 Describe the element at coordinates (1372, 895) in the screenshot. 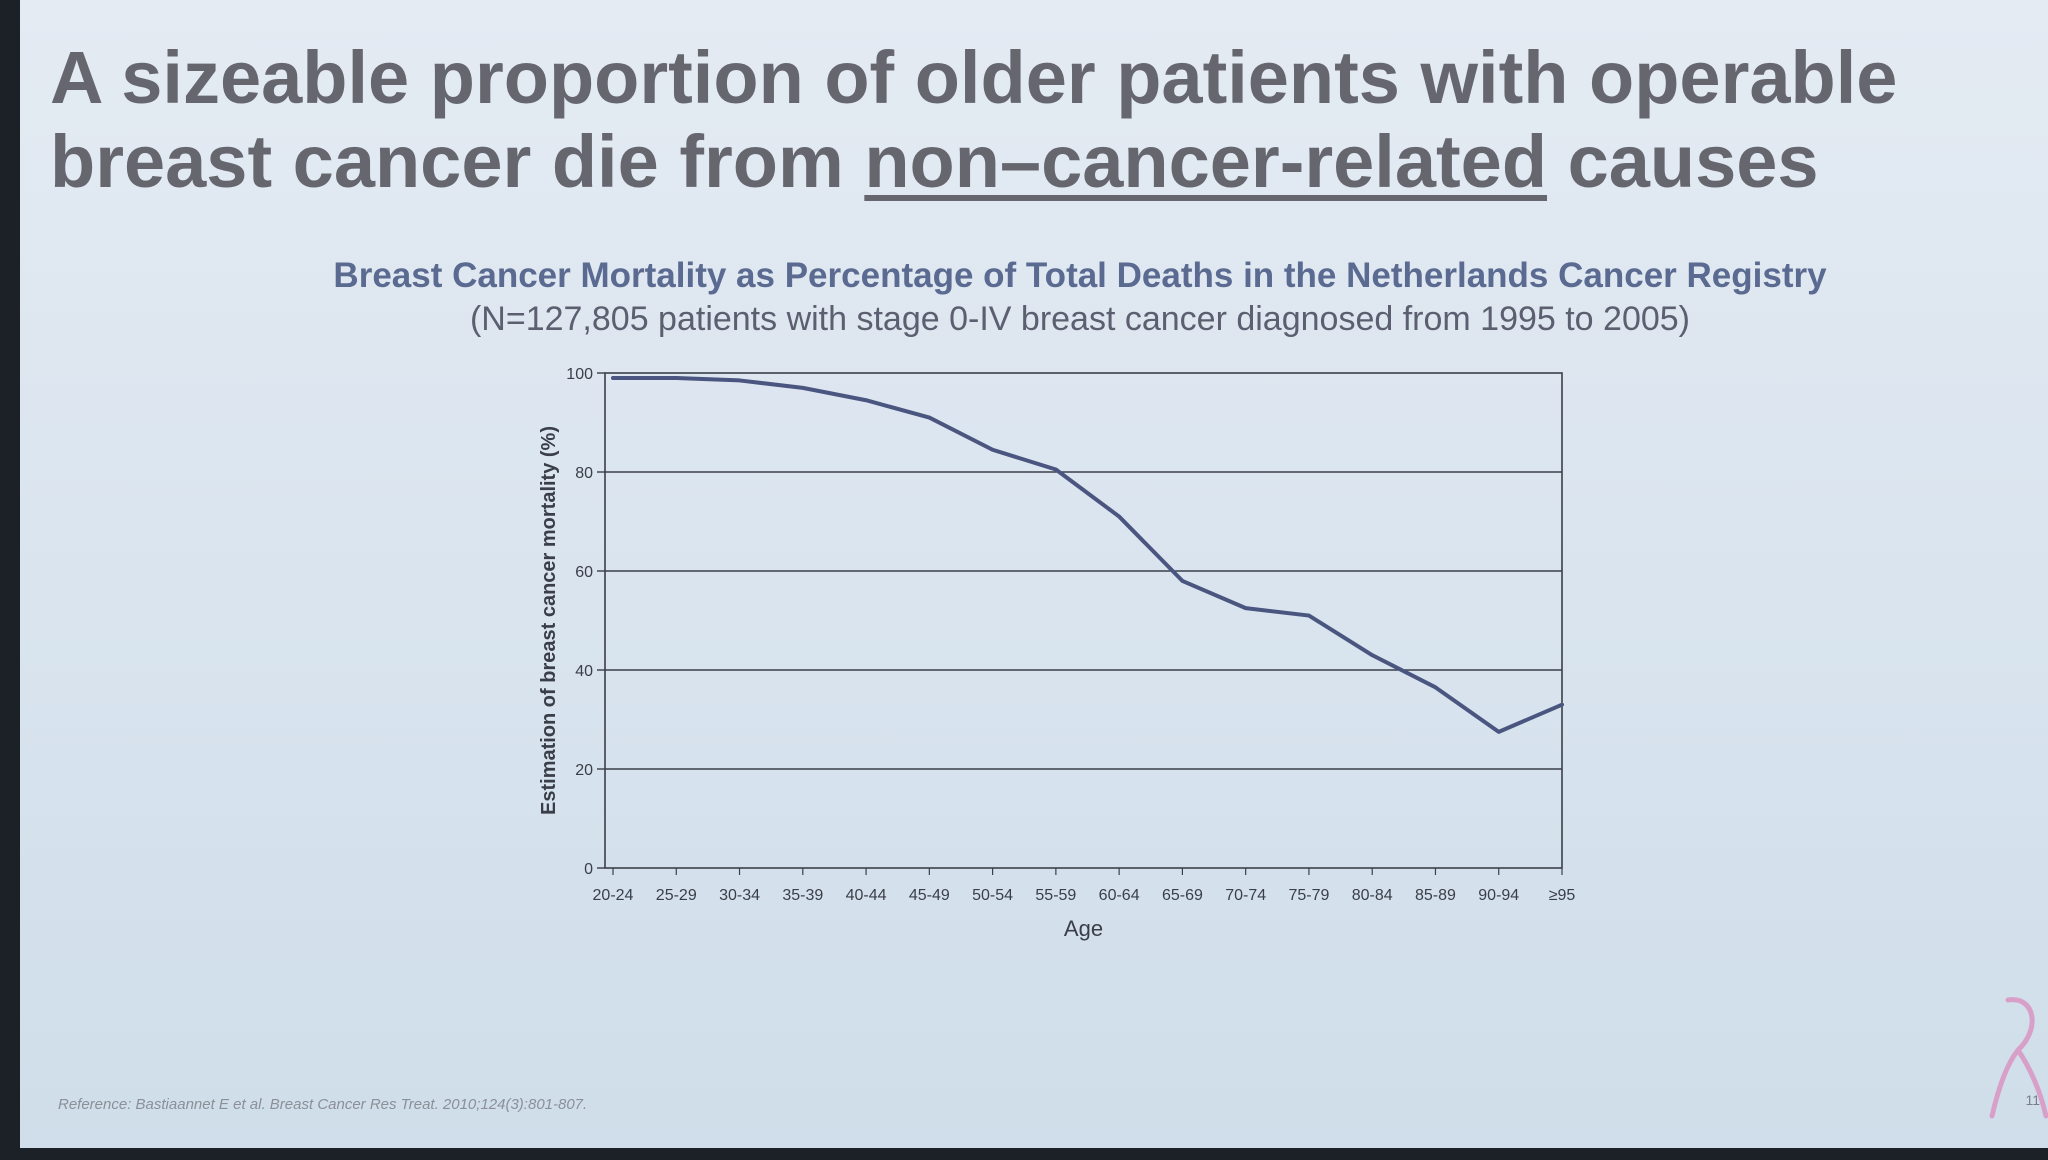

I see `x-tick-label: 80-84` at that location.